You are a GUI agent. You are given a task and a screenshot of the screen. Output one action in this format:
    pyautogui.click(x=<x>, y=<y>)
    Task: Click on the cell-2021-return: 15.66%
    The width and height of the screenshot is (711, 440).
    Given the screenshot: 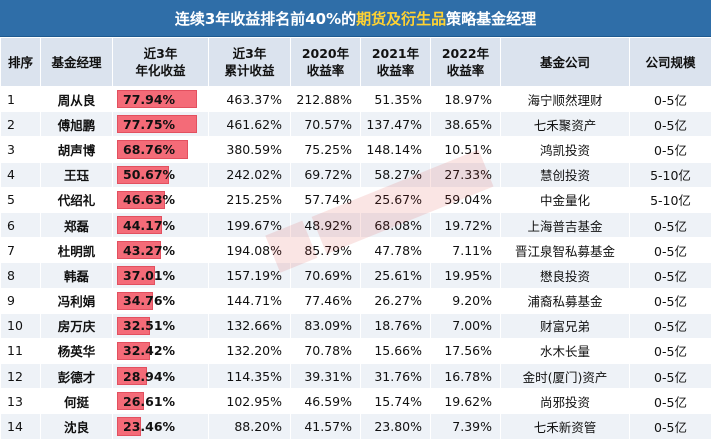 What is the action you would take?
    pyautogui.click(x=396, y=350)
    